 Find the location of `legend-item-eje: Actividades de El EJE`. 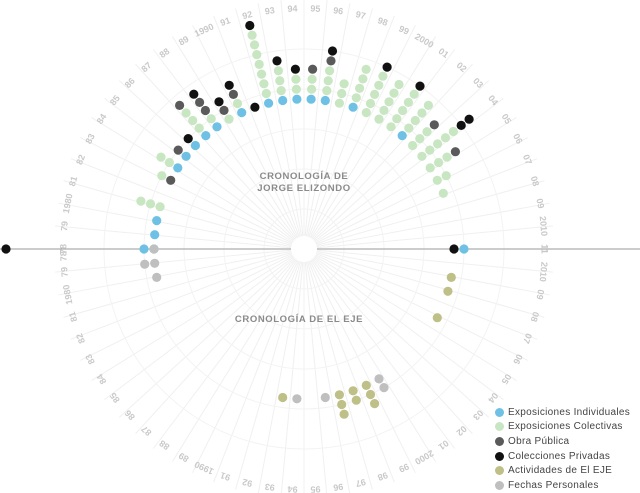

legend-item-eje: Actividades de El EJE is located at coordinates (567, 470).